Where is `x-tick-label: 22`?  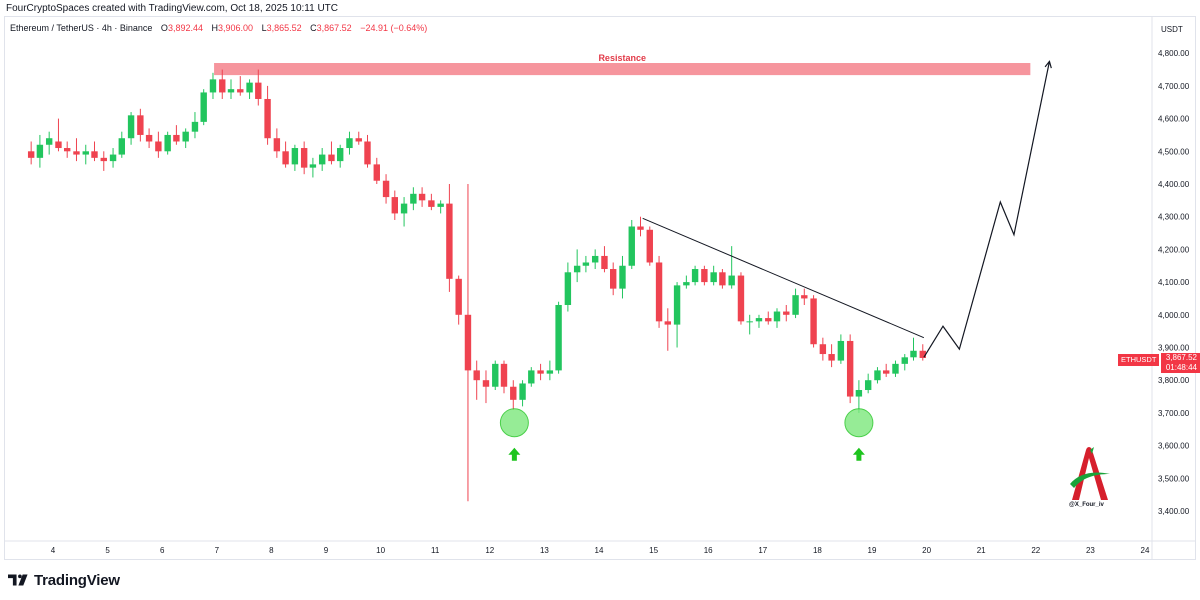
x-tick-label: 22 is located at coordinates (1035, 550).